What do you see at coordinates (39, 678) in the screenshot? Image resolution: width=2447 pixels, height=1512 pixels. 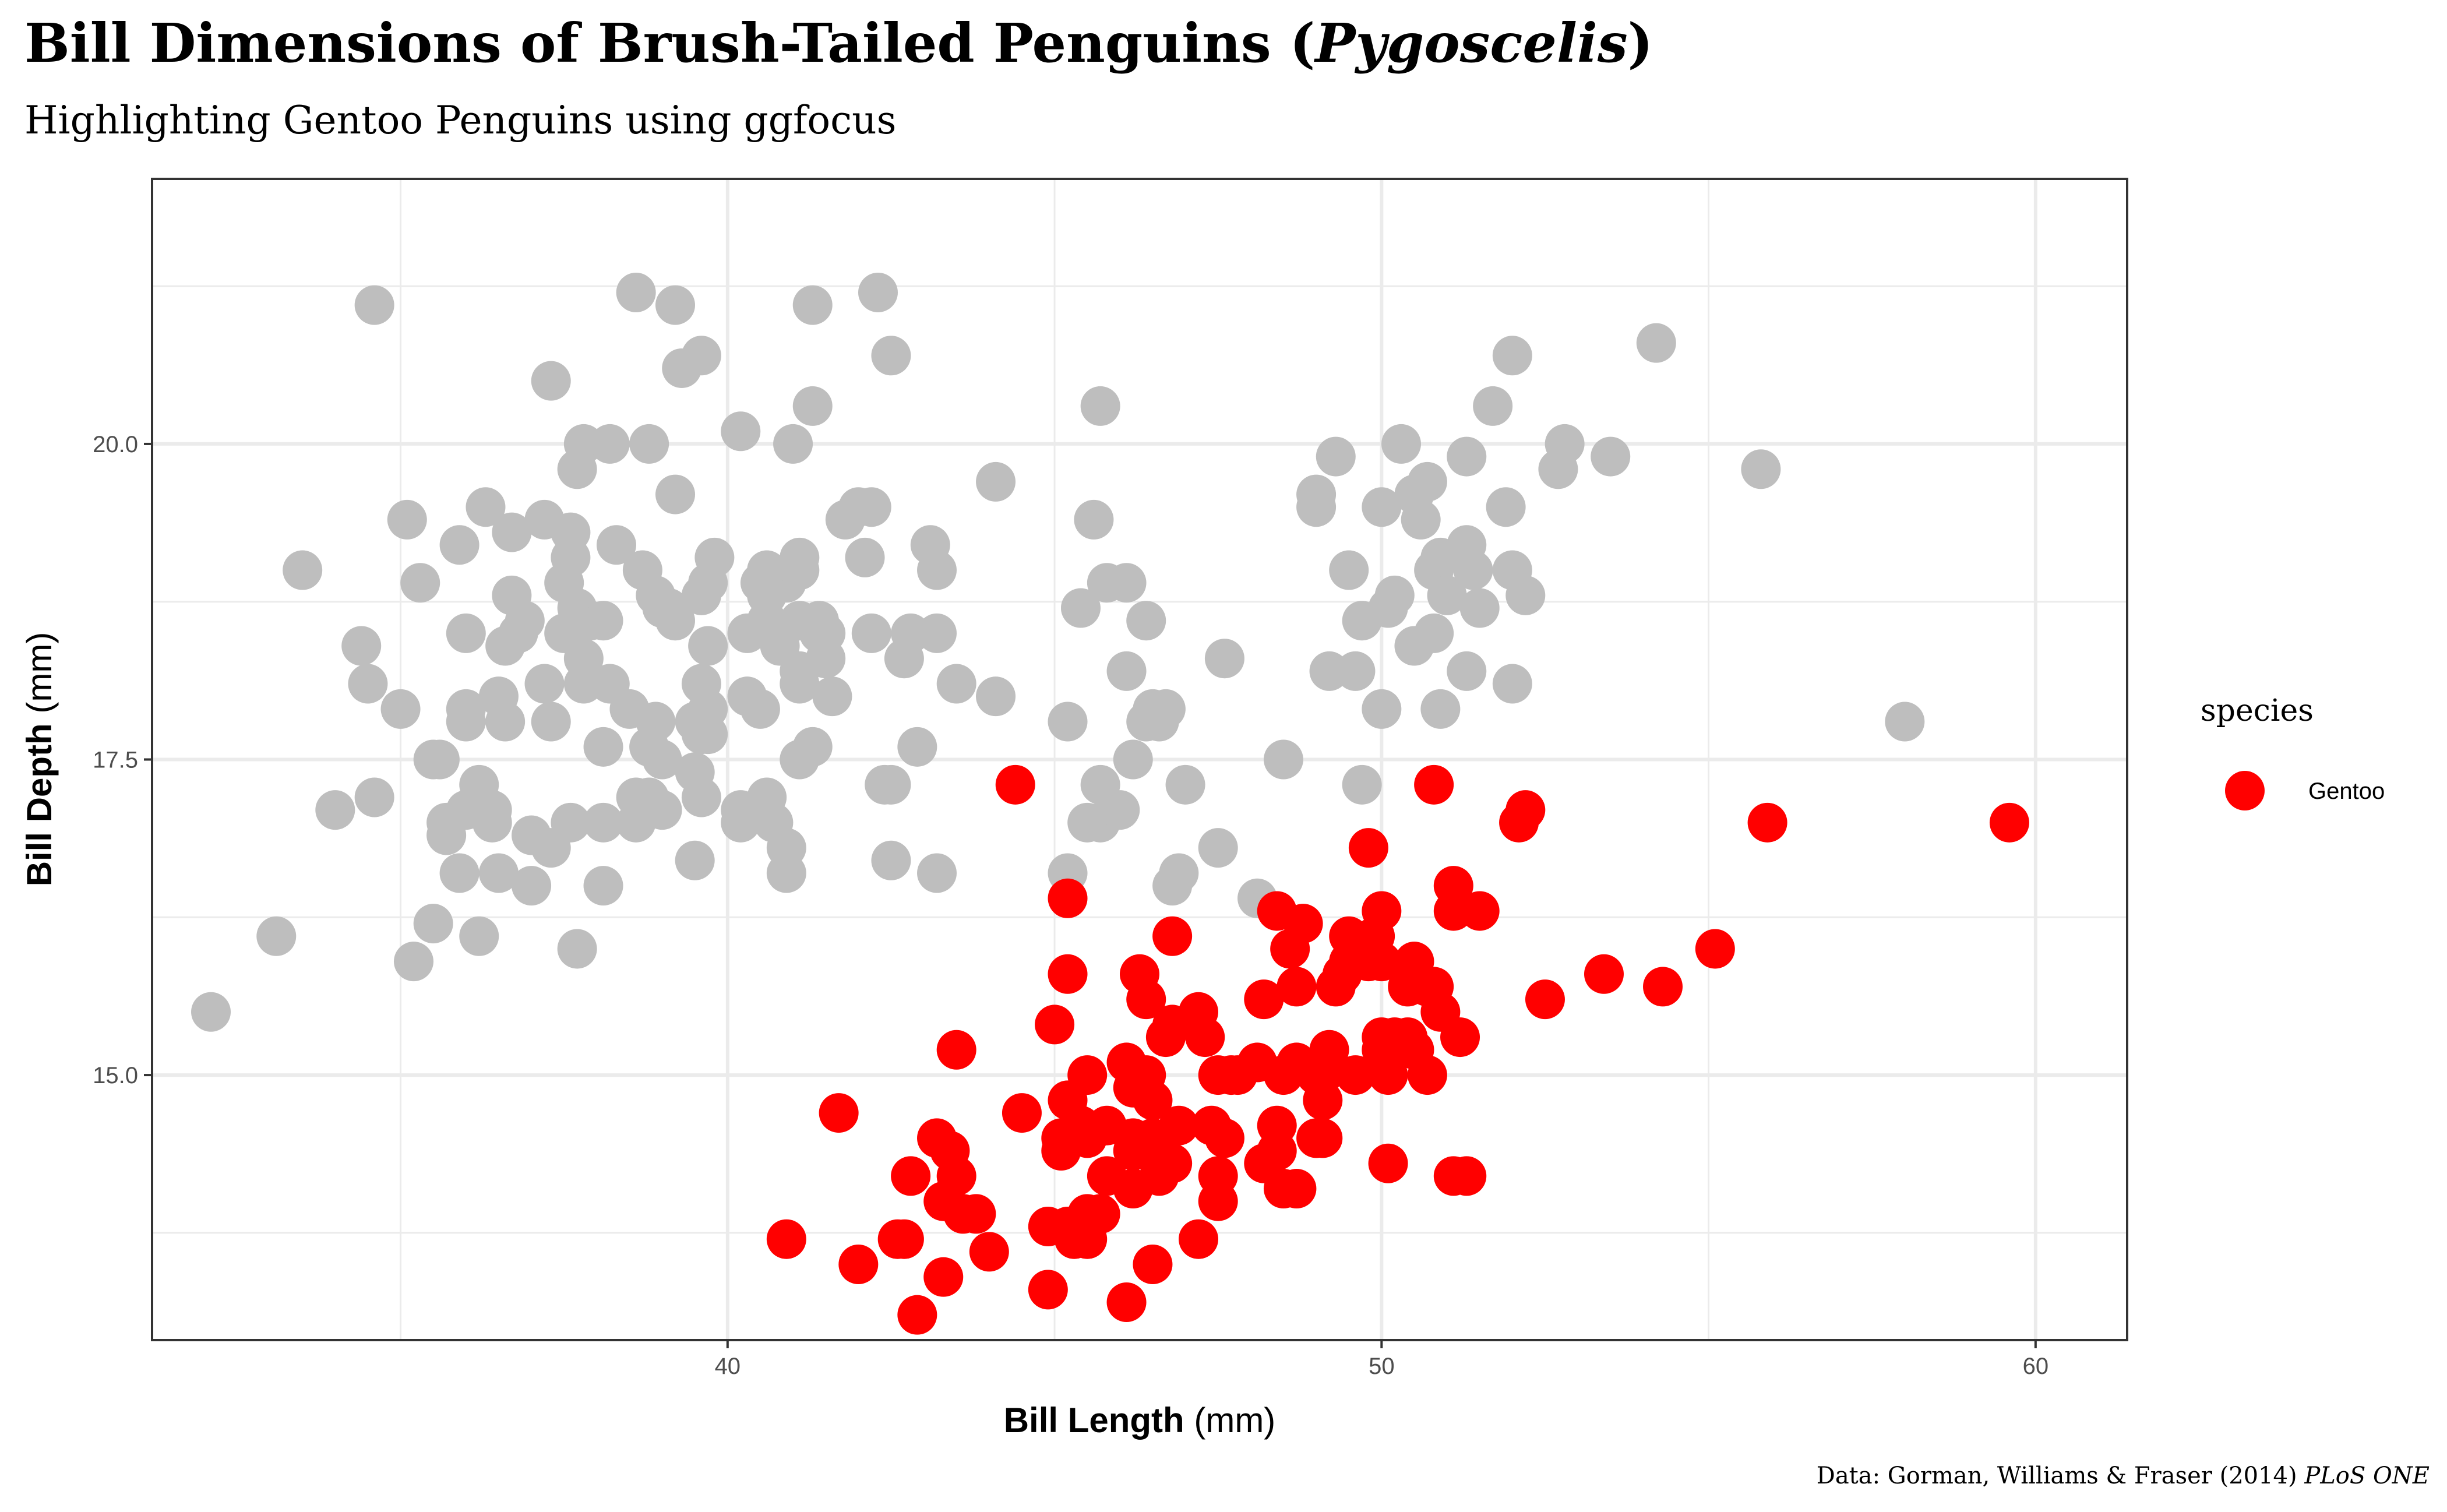 I see `y-axis-title-unit: (mm)` at bounding box center [39, 678].